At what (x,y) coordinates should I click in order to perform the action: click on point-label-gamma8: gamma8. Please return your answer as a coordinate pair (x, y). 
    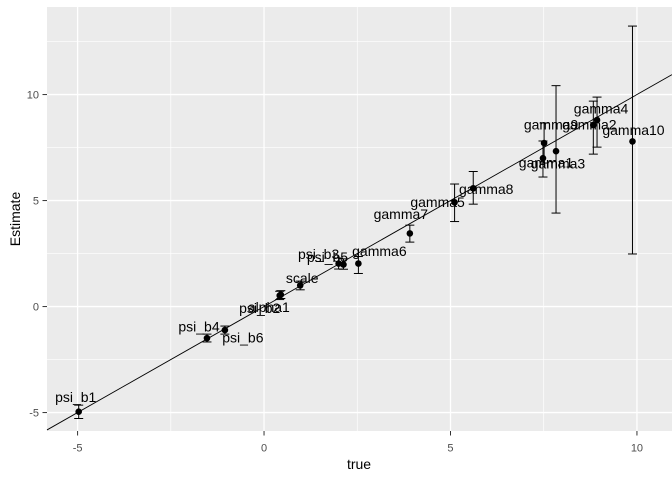
    Looking at the image, I should click on (486, 189).